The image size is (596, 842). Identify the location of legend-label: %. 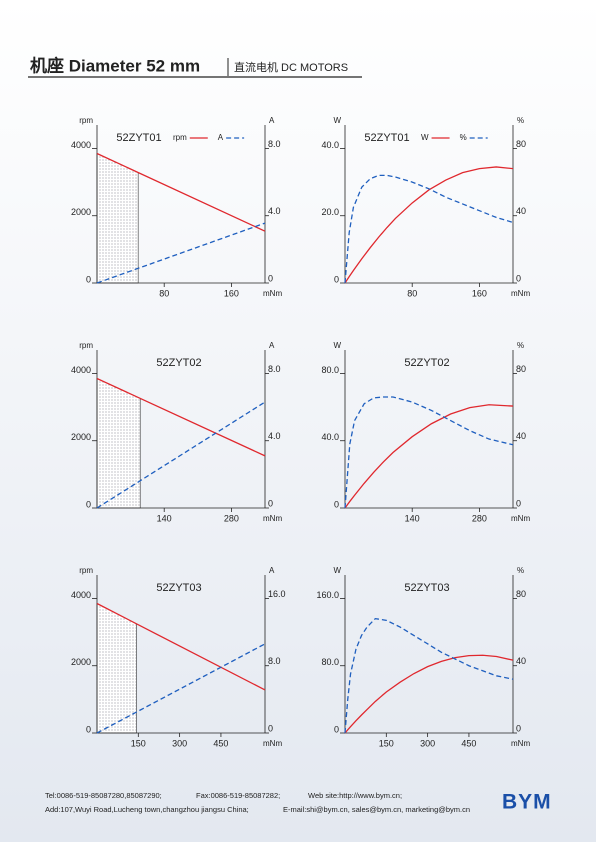
(463, 137).